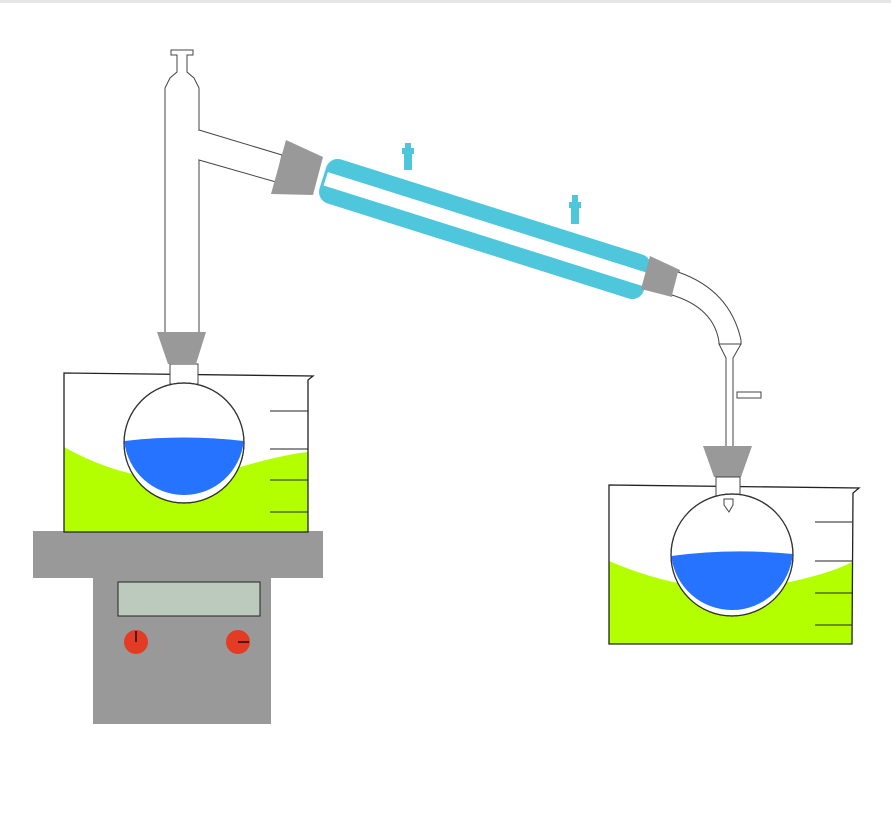 This screenshot has width=891, height=819. What do you see at coordinates (445, 1) in the screenshot?
I see `top-border` at bounding box center [445, 1].